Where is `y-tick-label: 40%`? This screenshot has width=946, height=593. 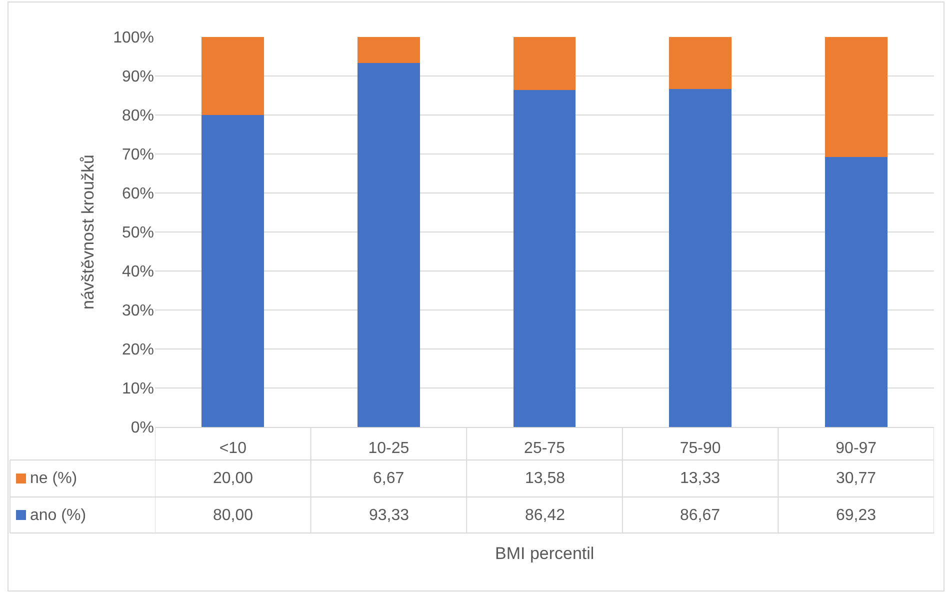 y-tick-label: 40% is located at coordinates (138, 272).